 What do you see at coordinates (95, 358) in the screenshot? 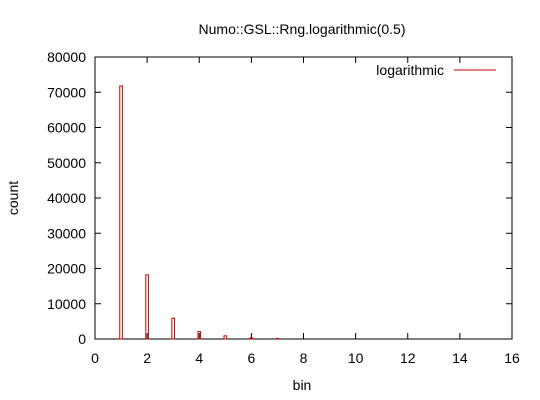
I see `x-tick-label: 0` at bounding box center [95, 358].